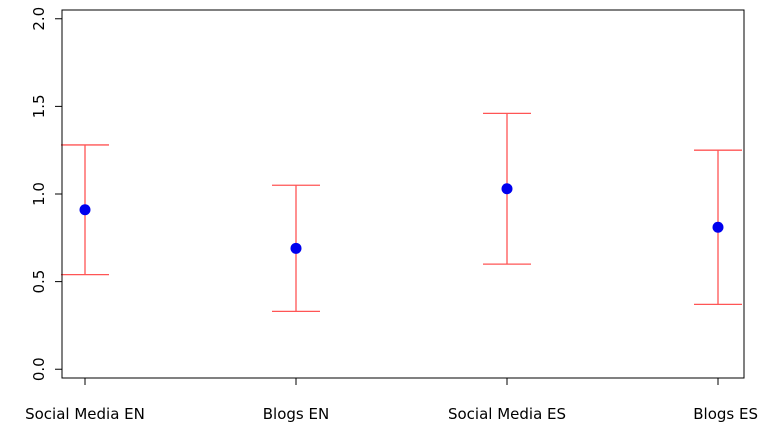 This screenshot has height=425, width=760. I want to click on y-tick-label: 0.5, so click(39, 282).